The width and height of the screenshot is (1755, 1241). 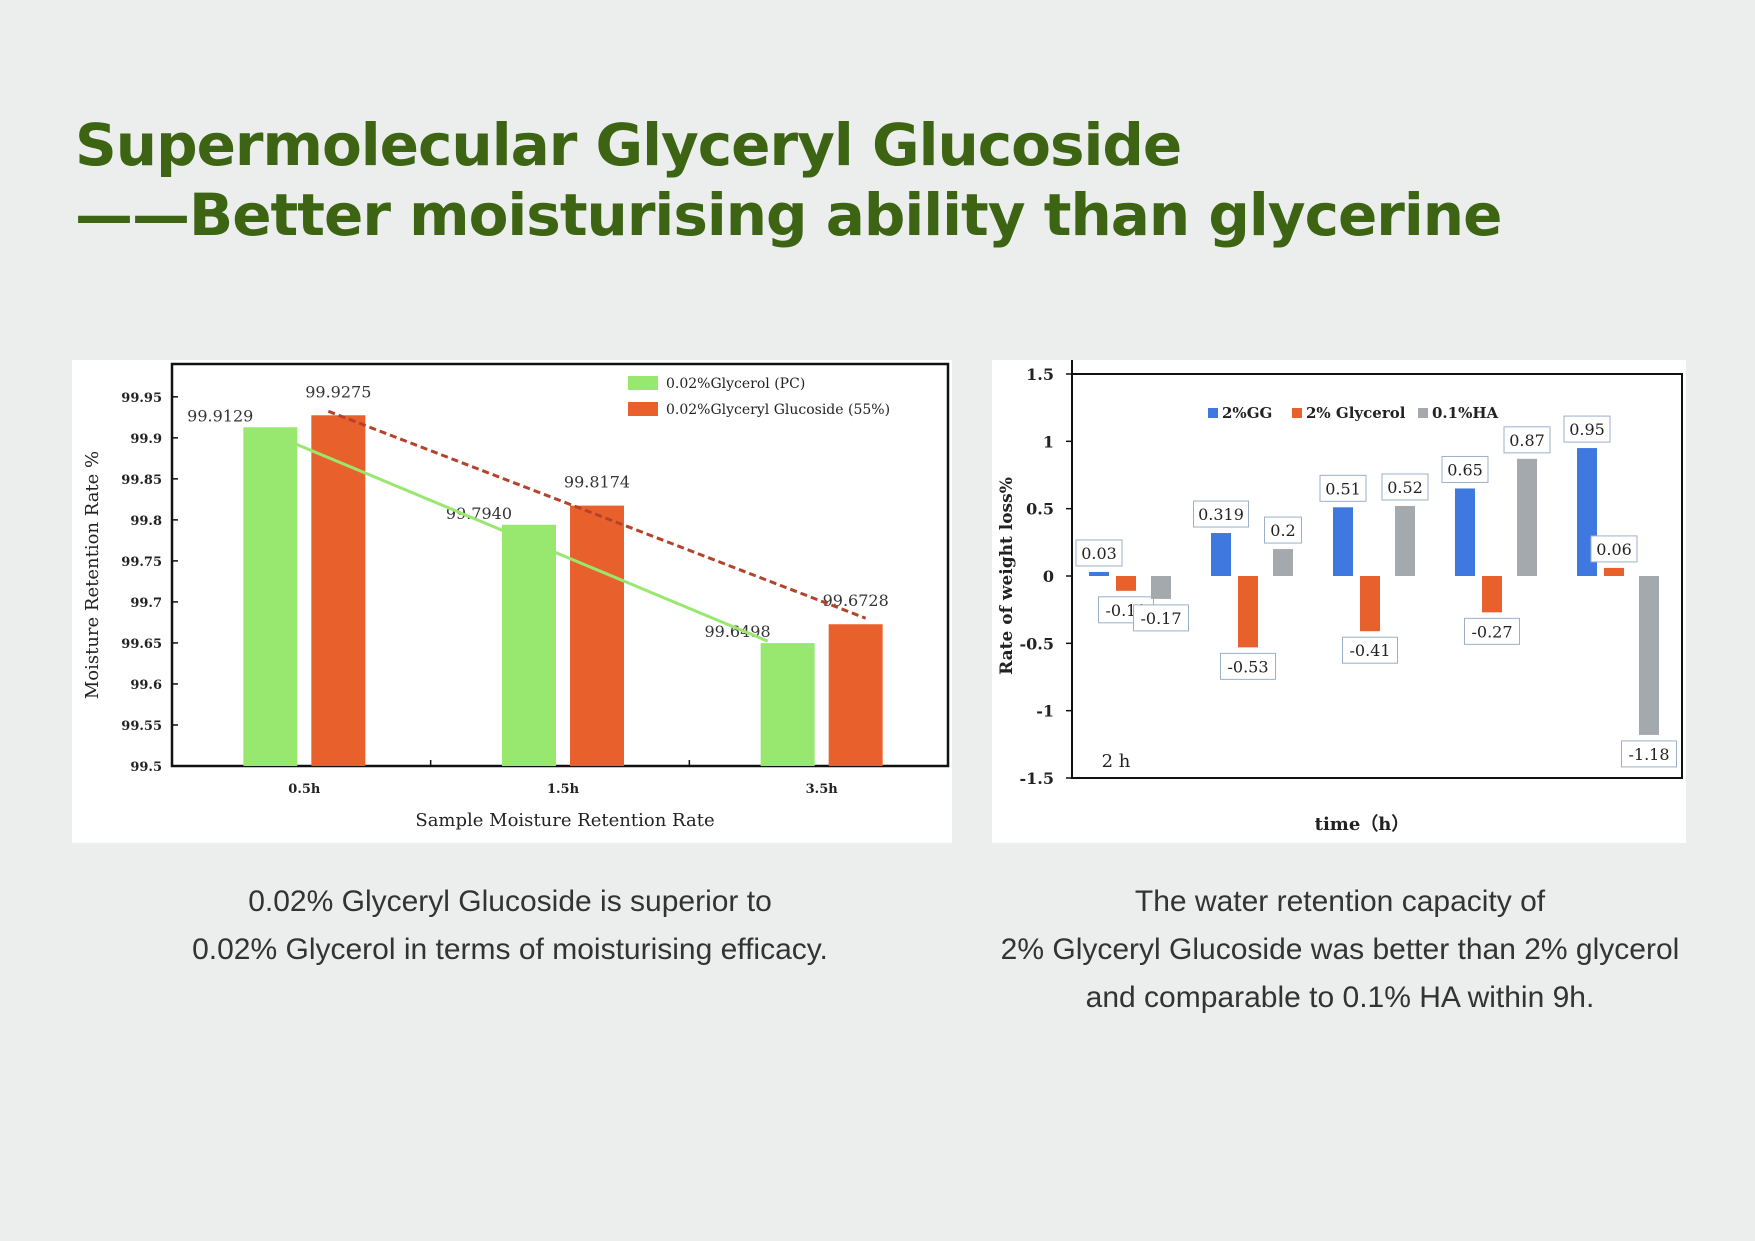 What do you see at coordinates (146, 685) in the screenshot?
I see `y-tick-label: 99.6` at bounding box center [146, 685].